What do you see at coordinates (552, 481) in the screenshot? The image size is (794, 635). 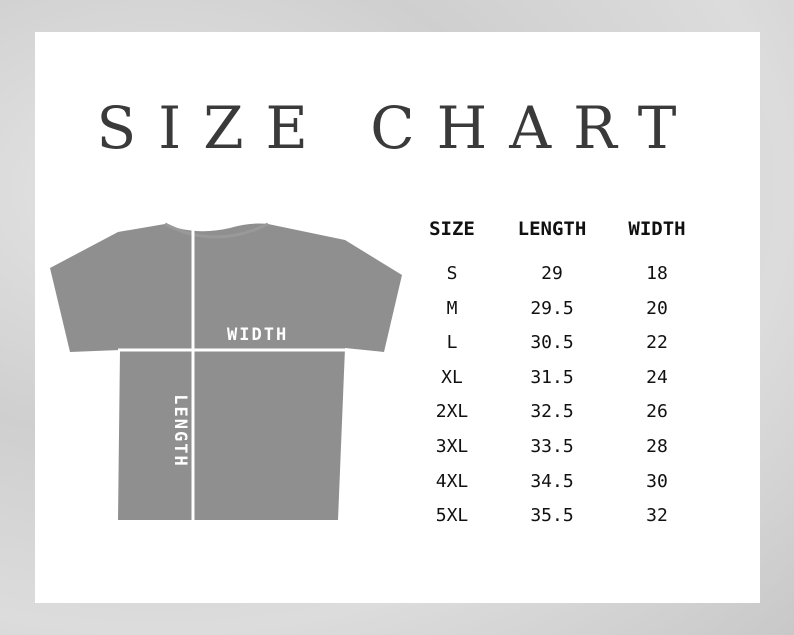 I see `table-cell: 34.5` at bounding box center [552, 481].